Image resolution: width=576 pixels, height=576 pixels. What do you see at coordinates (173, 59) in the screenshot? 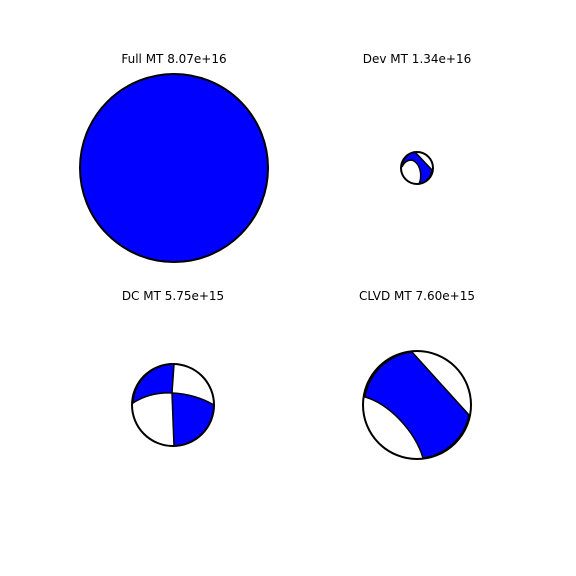
I see `panel-title-full-mt: Full MT 8.07e+16` at bounding box center [173, 59].